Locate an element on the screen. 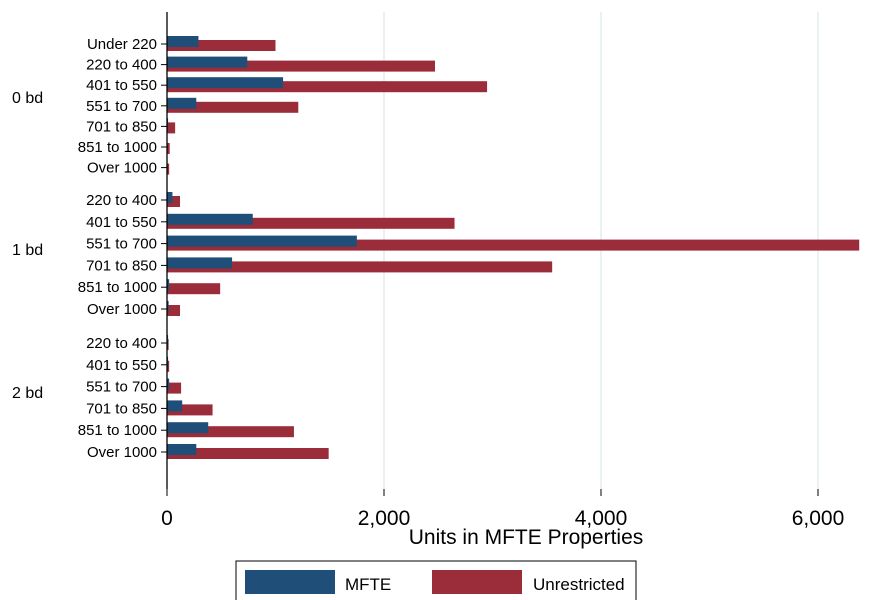 This screenshot has width=878, height=600. legend-label-unrestricted: Unrestricted is located at coordinates (579, 584).